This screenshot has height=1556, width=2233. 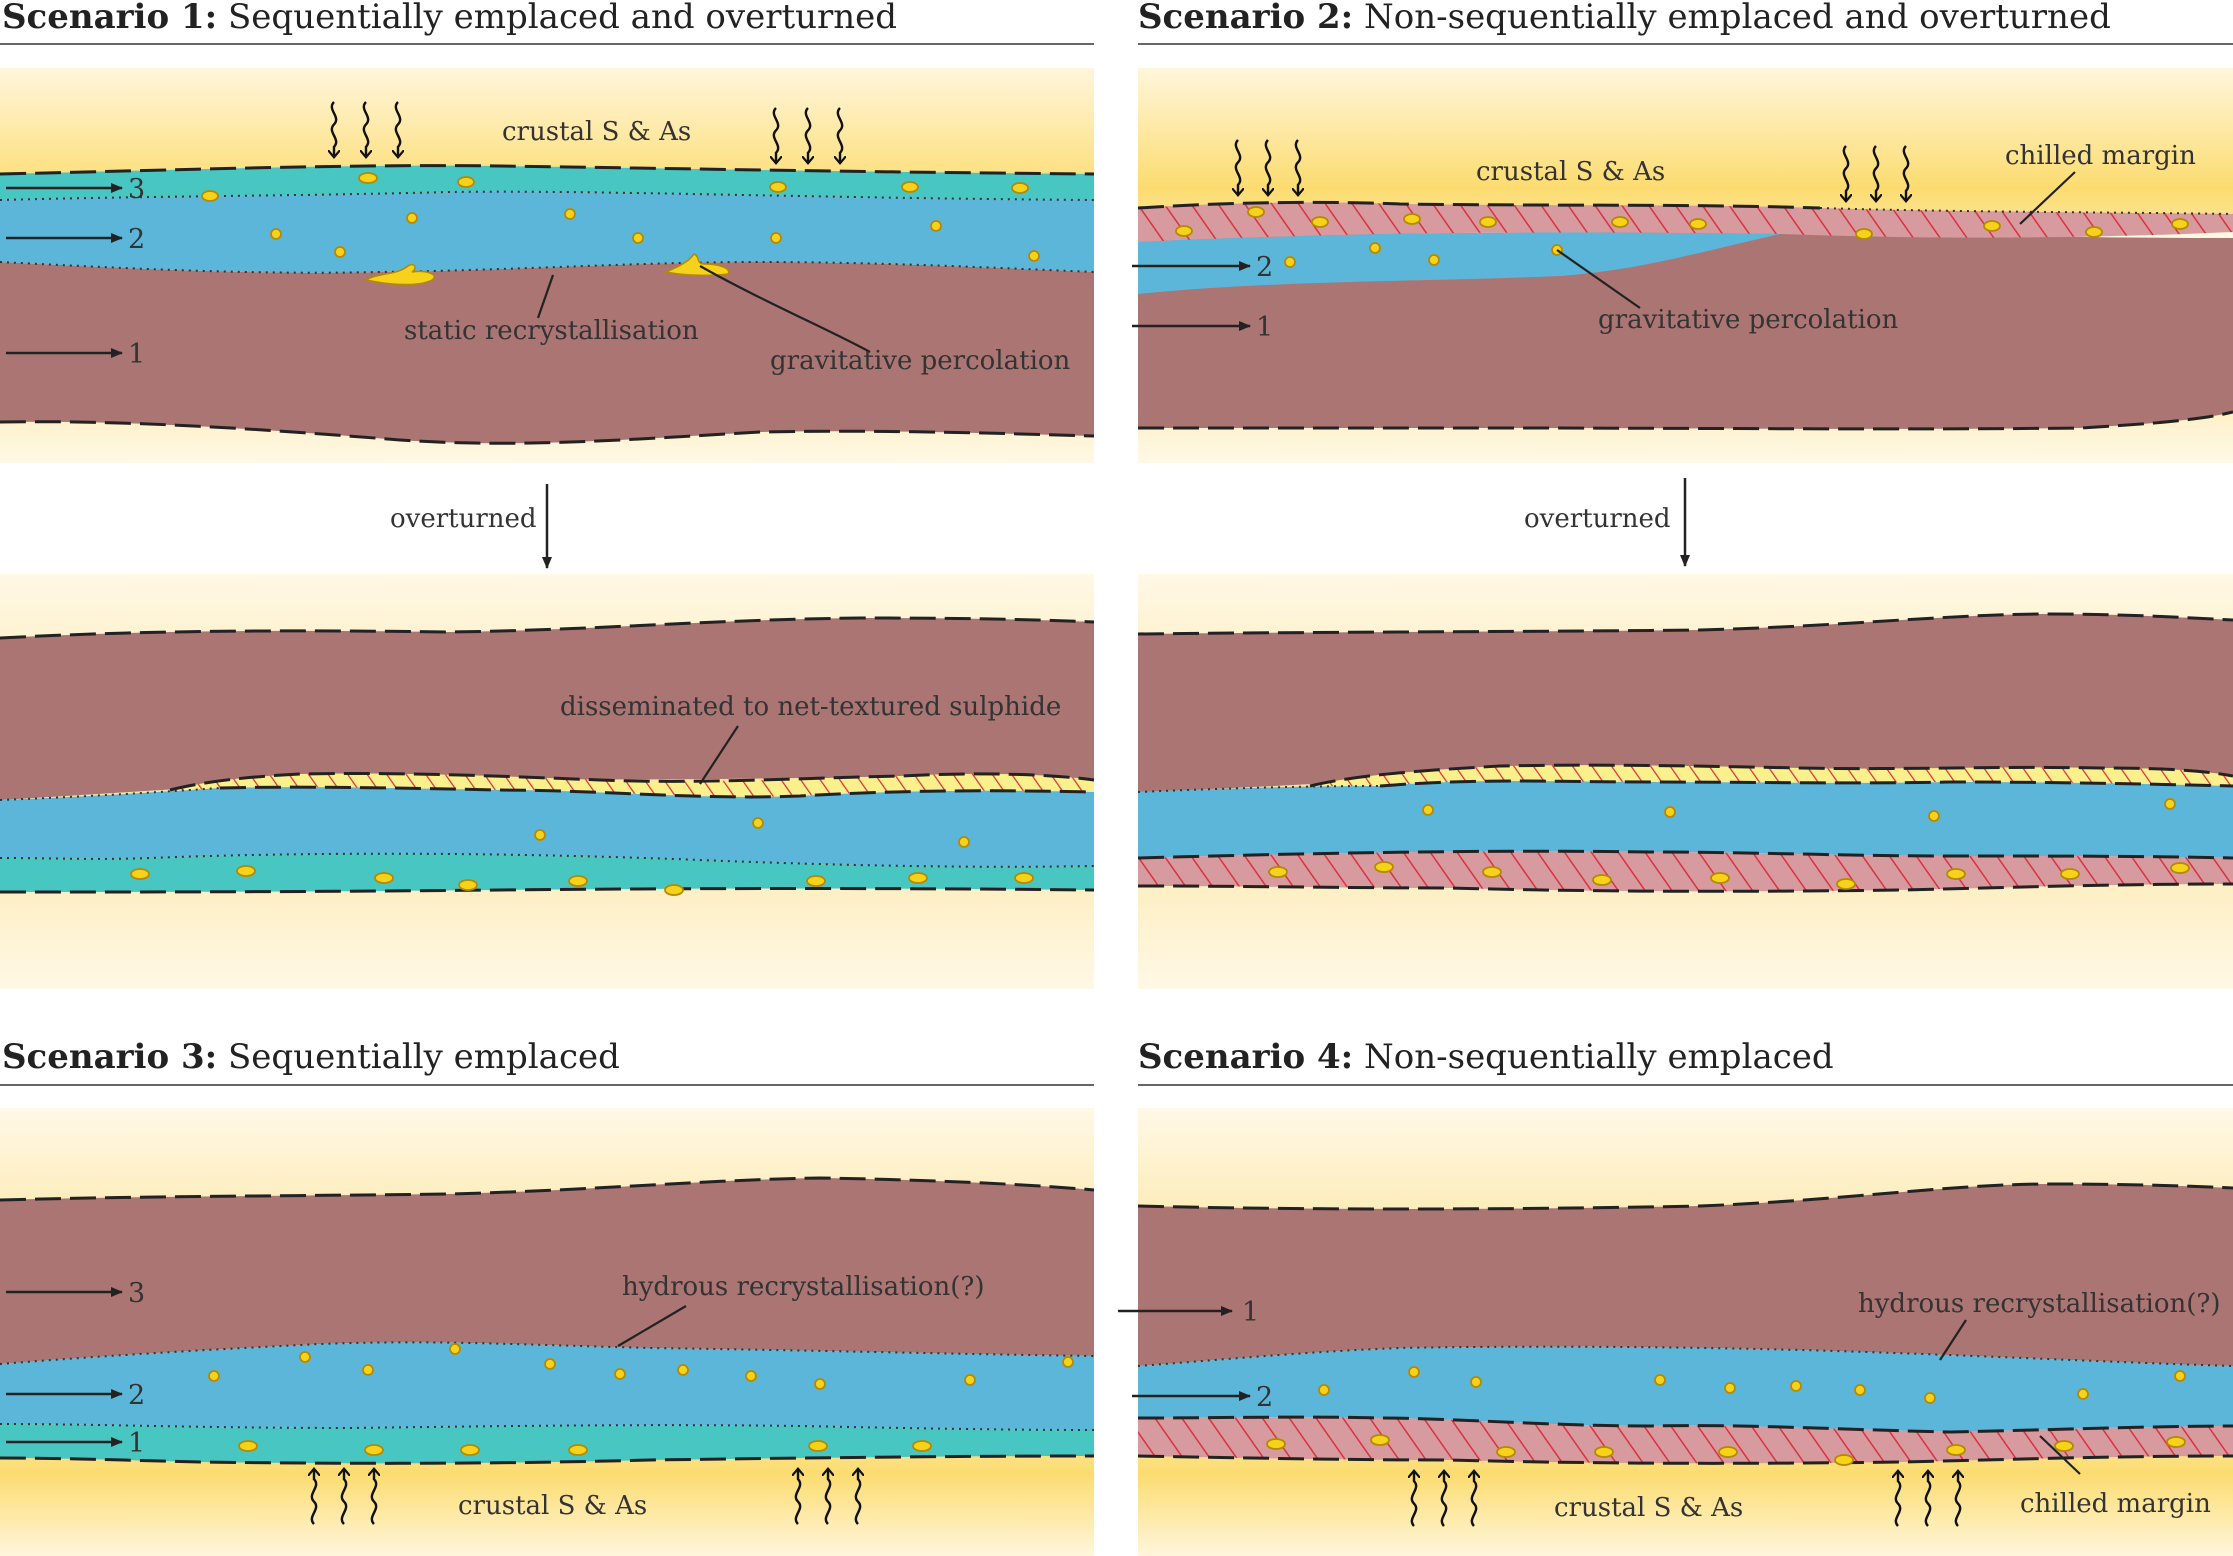 I want to click on scenario3-title: Scenario 3: Sequentially emplaced, so click(x=547, y=1061).